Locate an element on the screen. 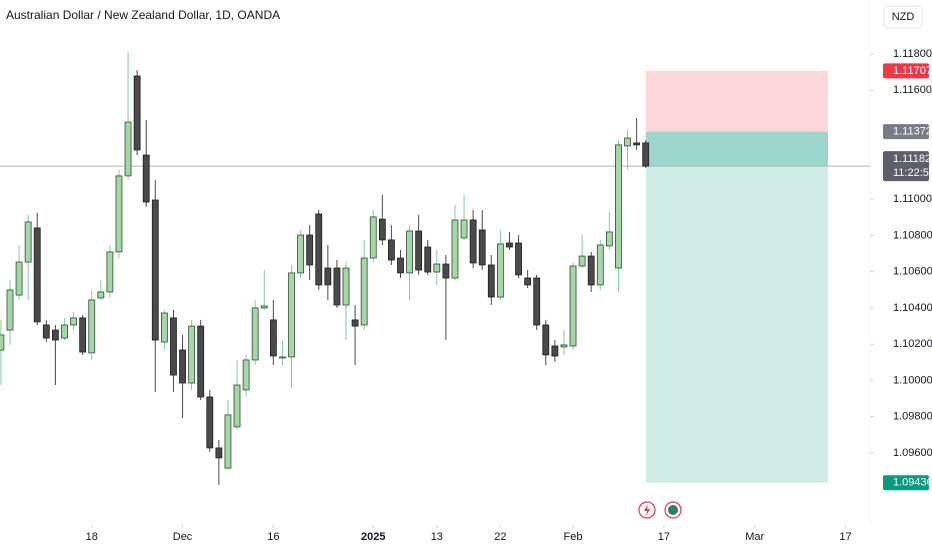 The width and height of the screenshot is (932, 555). x-tick-label: Feb is located at coordinates (573, 537).